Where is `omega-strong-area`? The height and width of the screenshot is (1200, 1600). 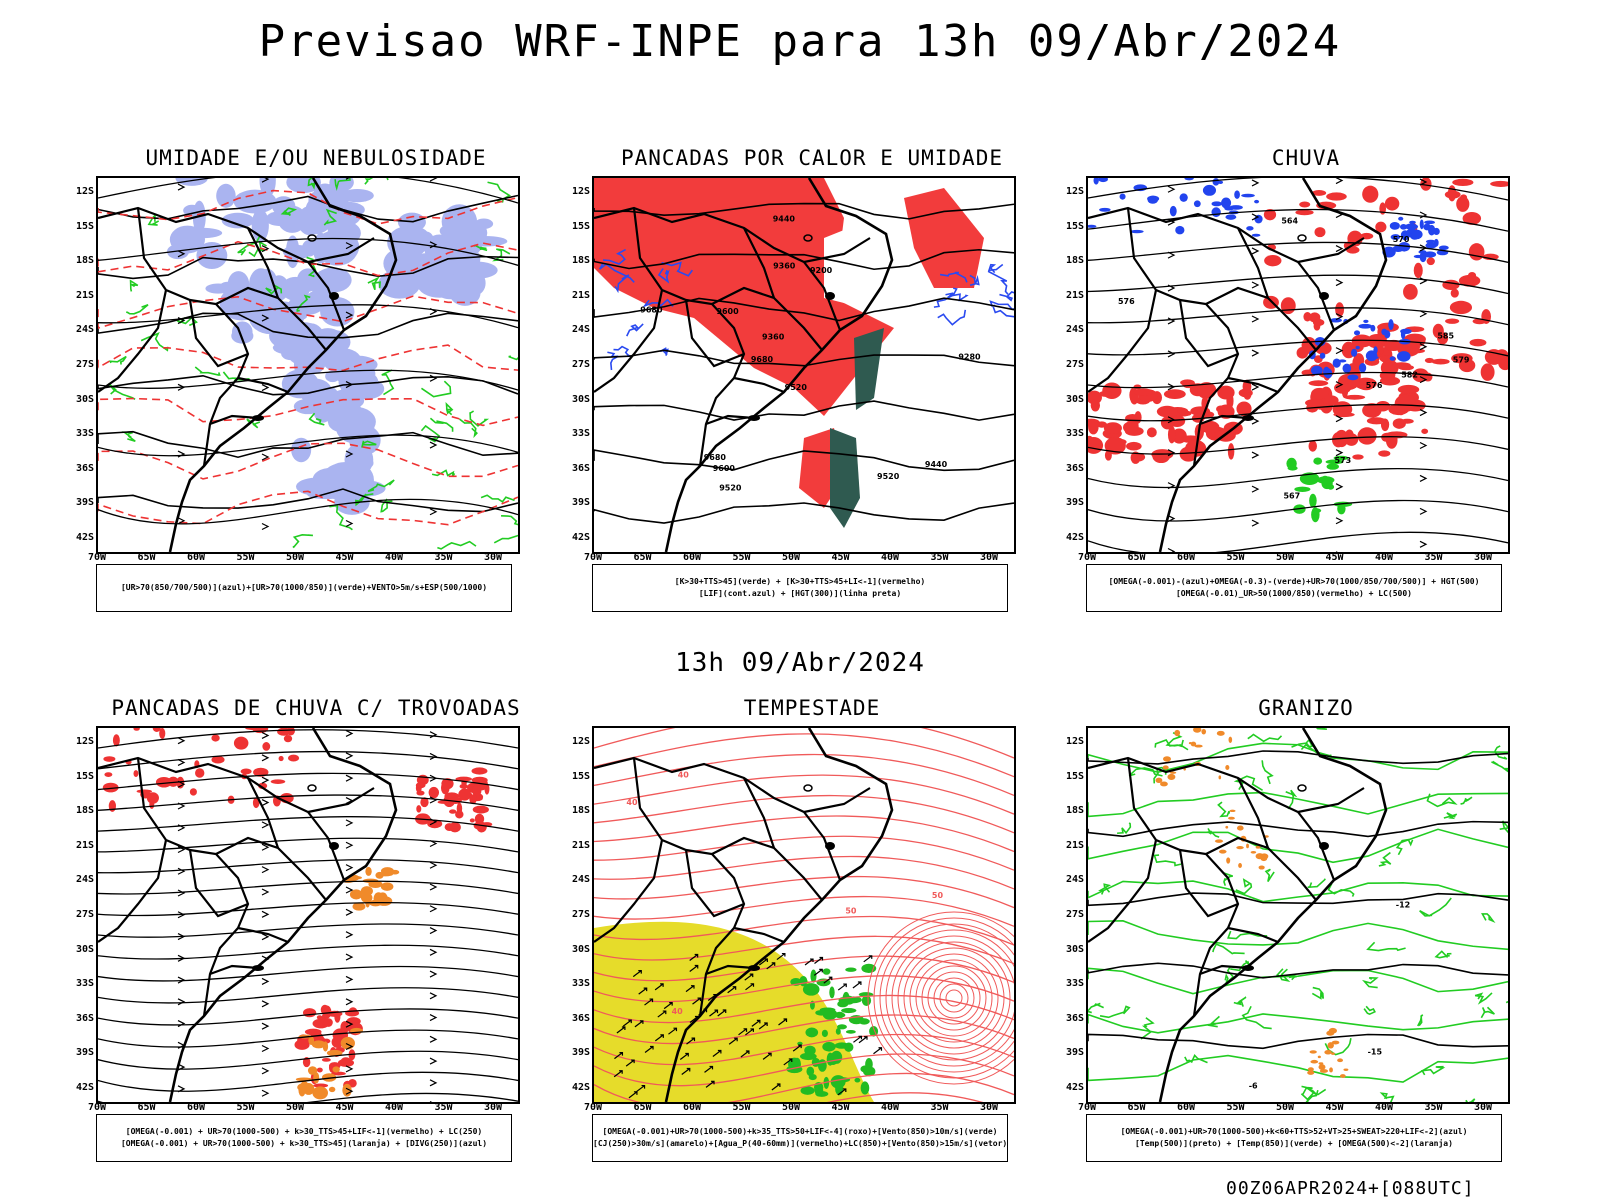 omega-strong-area is located at coordinates (1334, 462).